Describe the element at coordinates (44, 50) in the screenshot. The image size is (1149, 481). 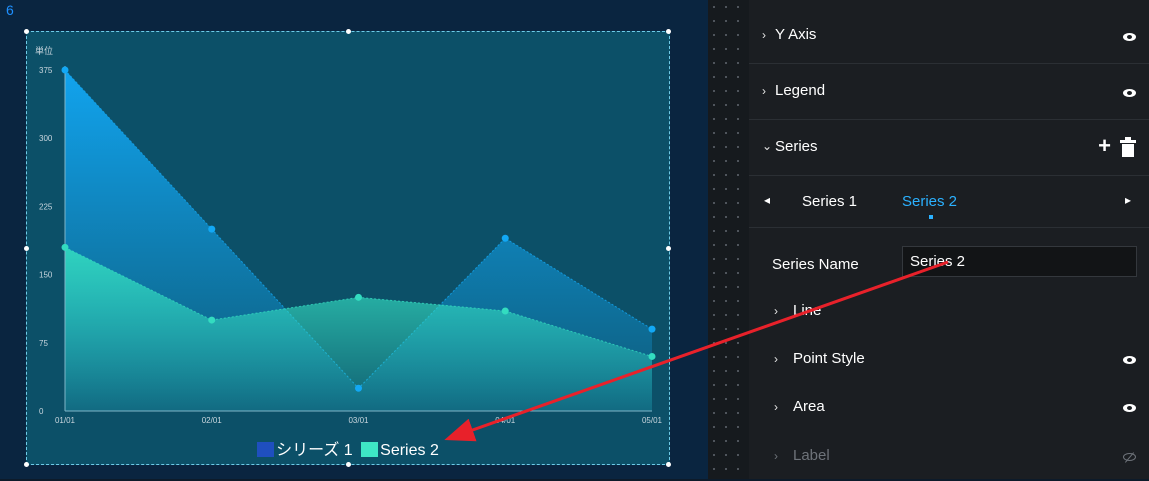
I see `y-unit-label: 単位` at that location.